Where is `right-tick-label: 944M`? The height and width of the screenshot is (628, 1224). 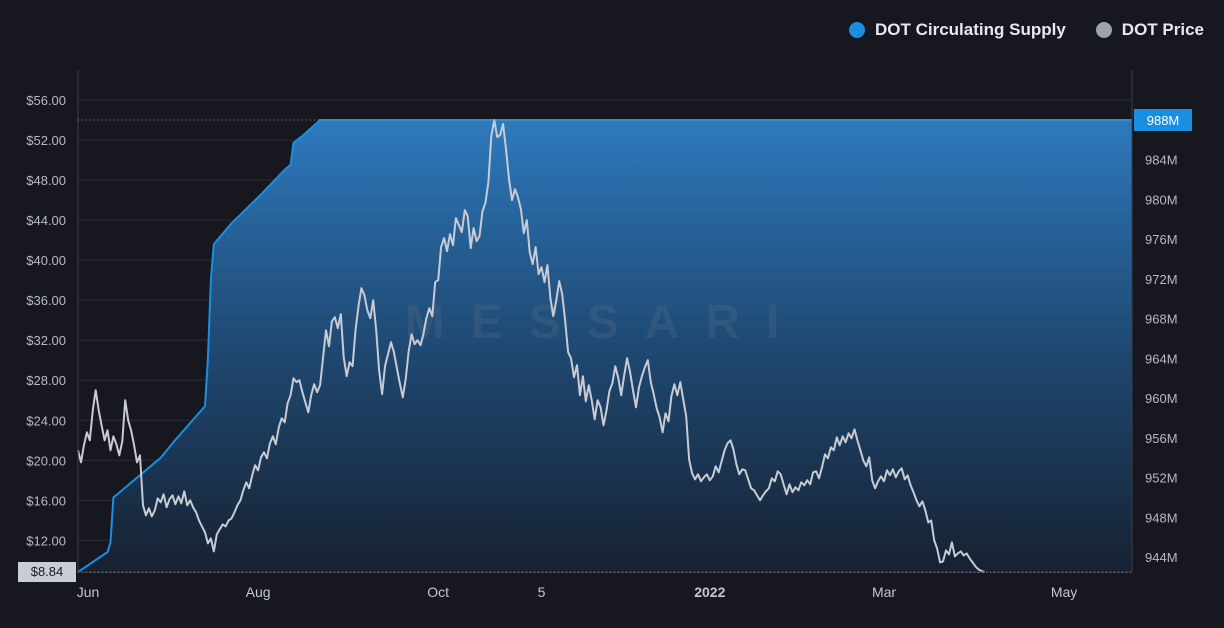
right-tick-label: 944M is located at coordinates (1161, 557).